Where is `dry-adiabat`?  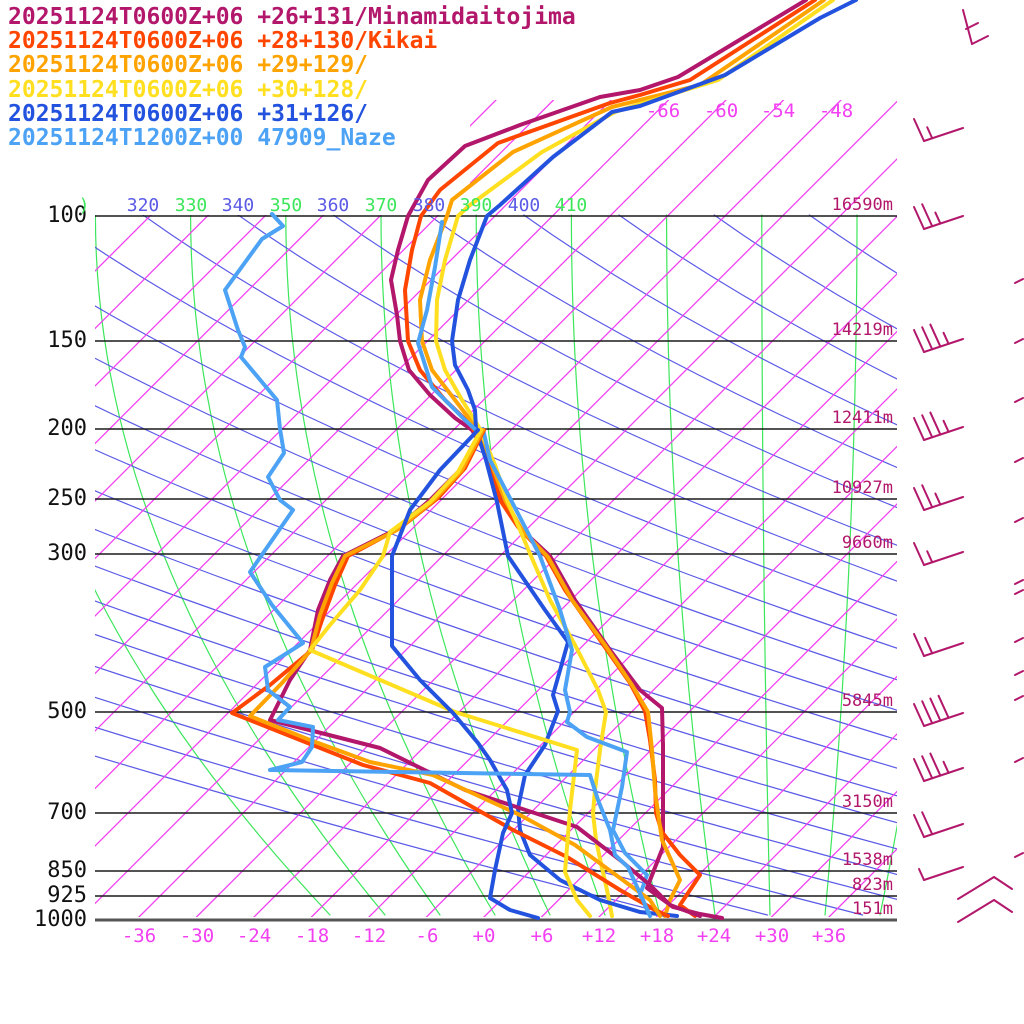
dry-adiabat is located at coordinates (964, 565).